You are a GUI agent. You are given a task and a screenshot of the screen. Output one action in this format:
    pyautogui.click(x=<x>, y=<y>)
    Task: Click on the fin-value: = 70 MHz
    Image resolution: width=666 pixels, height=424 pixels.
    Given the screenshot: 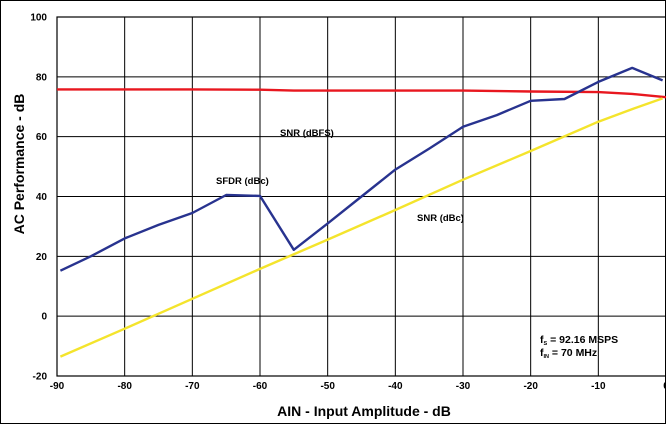 What is the action you would take?
    pyautogui.click(x=573, y=353)
    